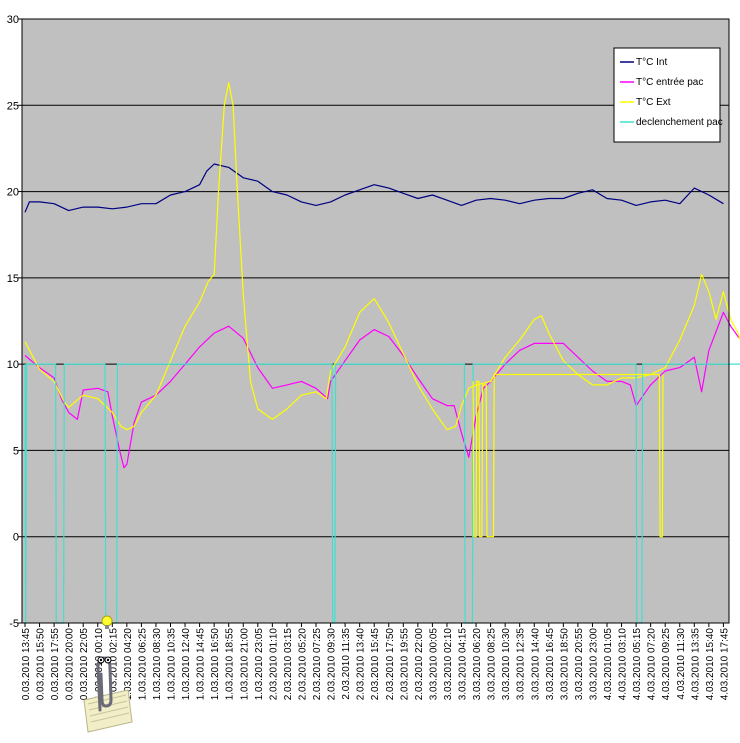 The image size is (740, 743). I want to click on legend-label: T°C Int, so click(651, 62).